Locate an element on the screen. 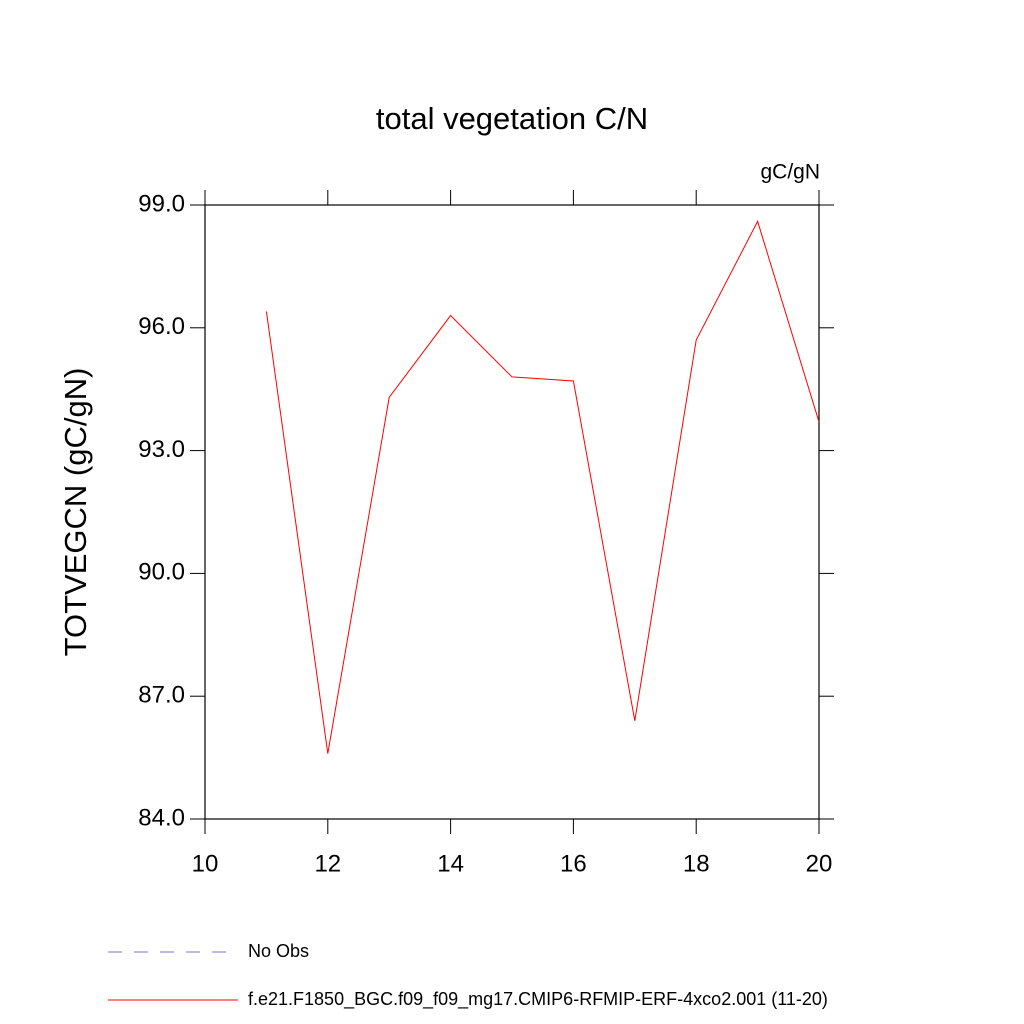  x-tick-label: 20 is located at coordinates (819, 863).